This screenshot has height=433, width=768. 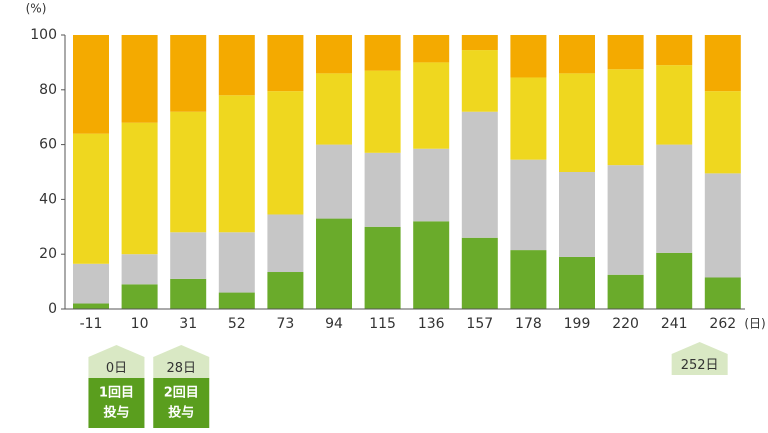 What do you see at coordinates (48, 90) in the screenshot?
I see `y-tick-label: 80` at bounding box center [48, 90].